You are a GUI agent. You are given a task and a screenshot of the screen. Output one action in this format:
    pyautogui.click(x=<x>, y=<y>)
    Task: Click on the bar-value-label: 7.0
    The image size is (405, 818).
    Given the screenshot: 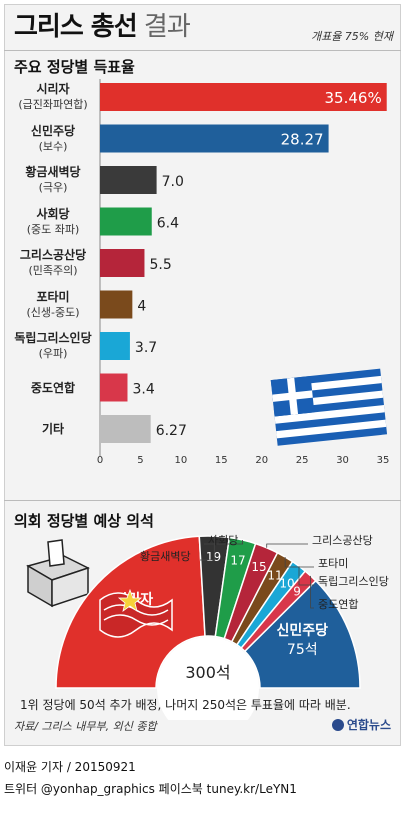 What is the action you would take?
    pyautogui.click(x=173, y=182)
    